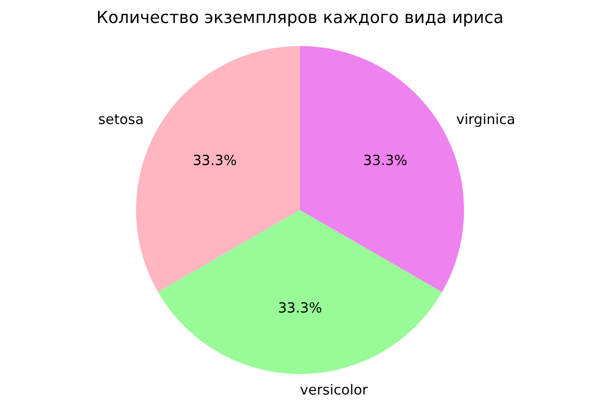 The width and height of the screenshot is (600, 407). I want to click on chart-title: Количество экземпляров каждого вида ириса, so click(300, 17).